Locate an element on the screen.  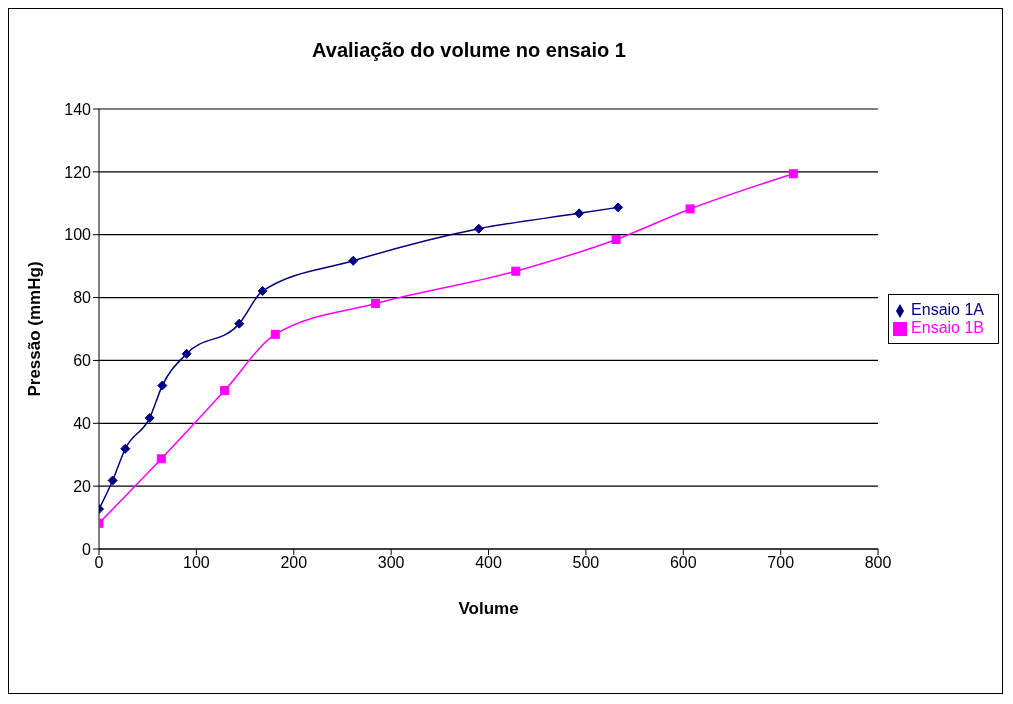
chart-title: Avaliação do volume no ensaio 1 is located at coordinates (469, 50).